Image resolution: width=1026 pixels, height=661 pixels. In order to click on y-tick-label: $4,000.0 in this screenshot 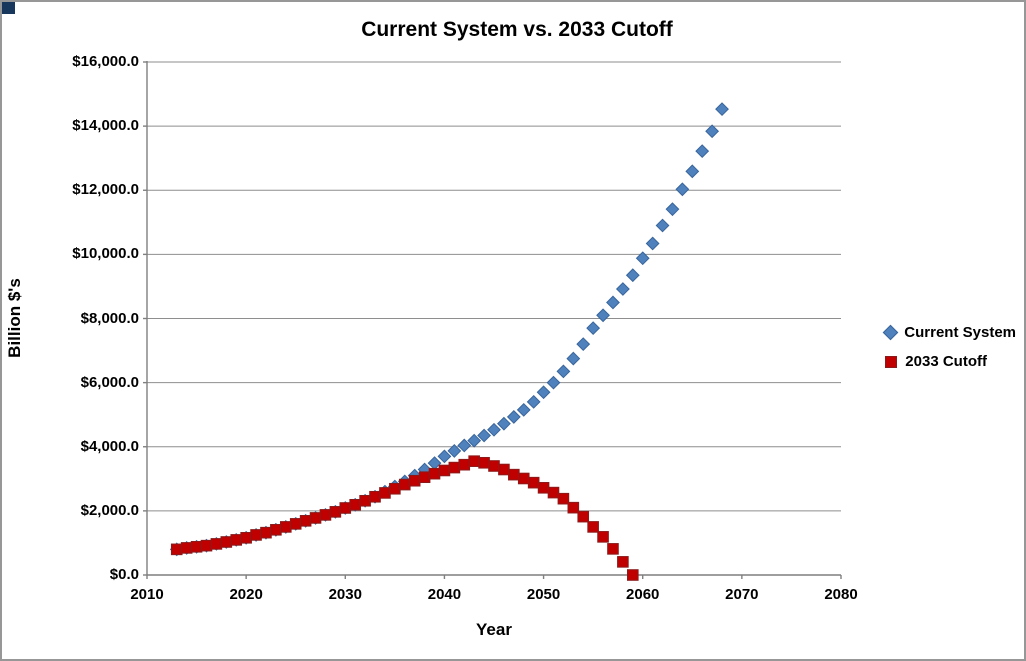, I will do `click(109, 446)`.